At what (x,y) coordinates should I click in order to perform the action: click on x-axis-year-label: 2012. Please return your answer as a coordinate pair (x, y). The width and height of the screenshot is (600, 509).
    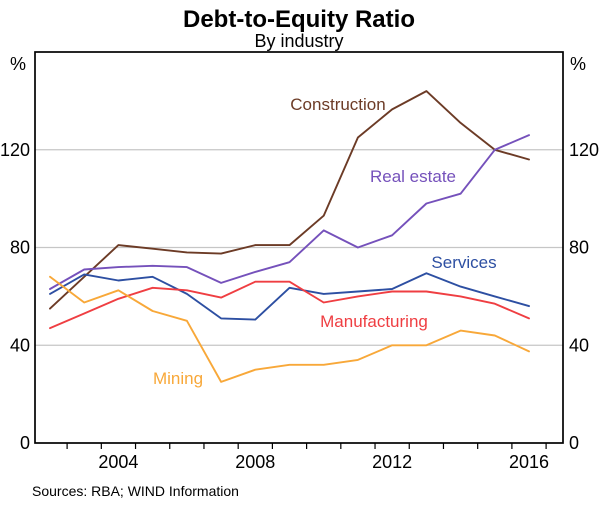
    Looking at the image, I should click on (392, 462).